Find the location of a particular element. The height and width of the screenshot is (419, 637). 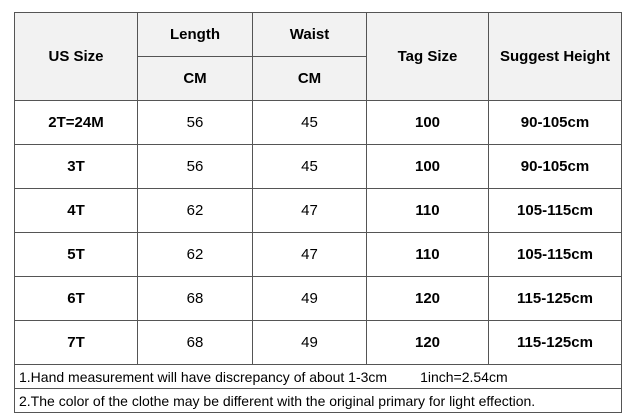

table-row: 7T 68 49 120 115-125cm is located at coordinates (318, 342).